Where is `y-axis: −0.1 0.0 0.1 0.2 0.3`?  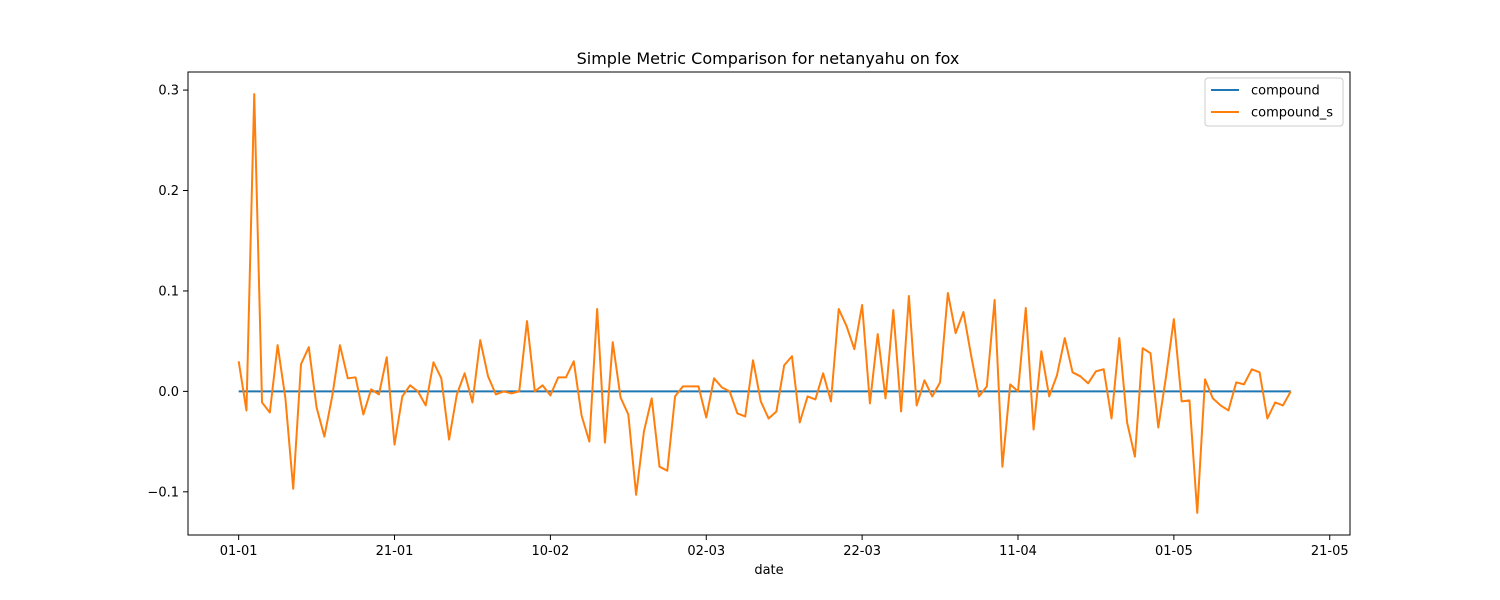 y-axis: −0.1 0.0 0.1 0.2 0.3 is located at coordinates (167, 292).